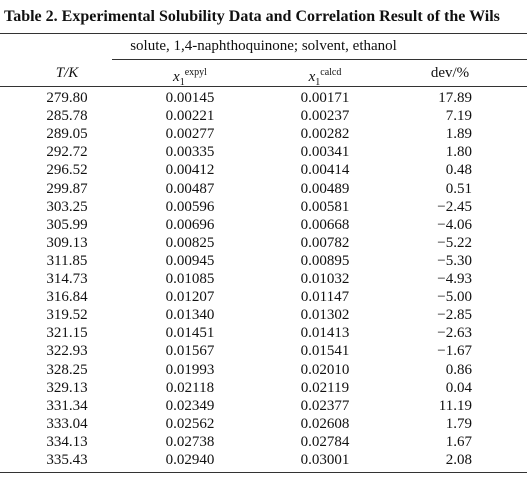  I want to click on table-cell: −4.06, so click(454, 224).